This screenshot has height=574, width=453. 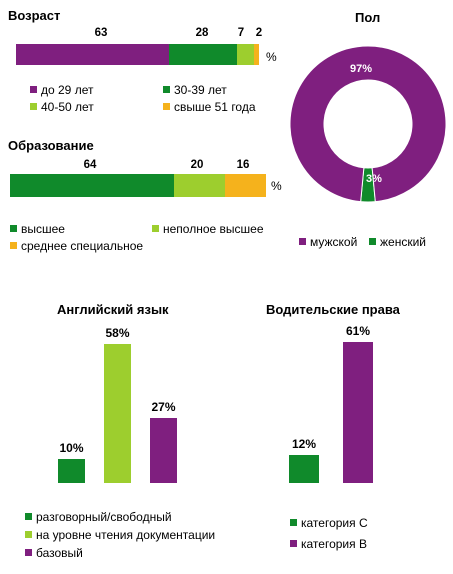 What do you see at coordinates (259, 33) in the screenshot?
I see `age-value-label: 2` at bounding box center [259, 33].